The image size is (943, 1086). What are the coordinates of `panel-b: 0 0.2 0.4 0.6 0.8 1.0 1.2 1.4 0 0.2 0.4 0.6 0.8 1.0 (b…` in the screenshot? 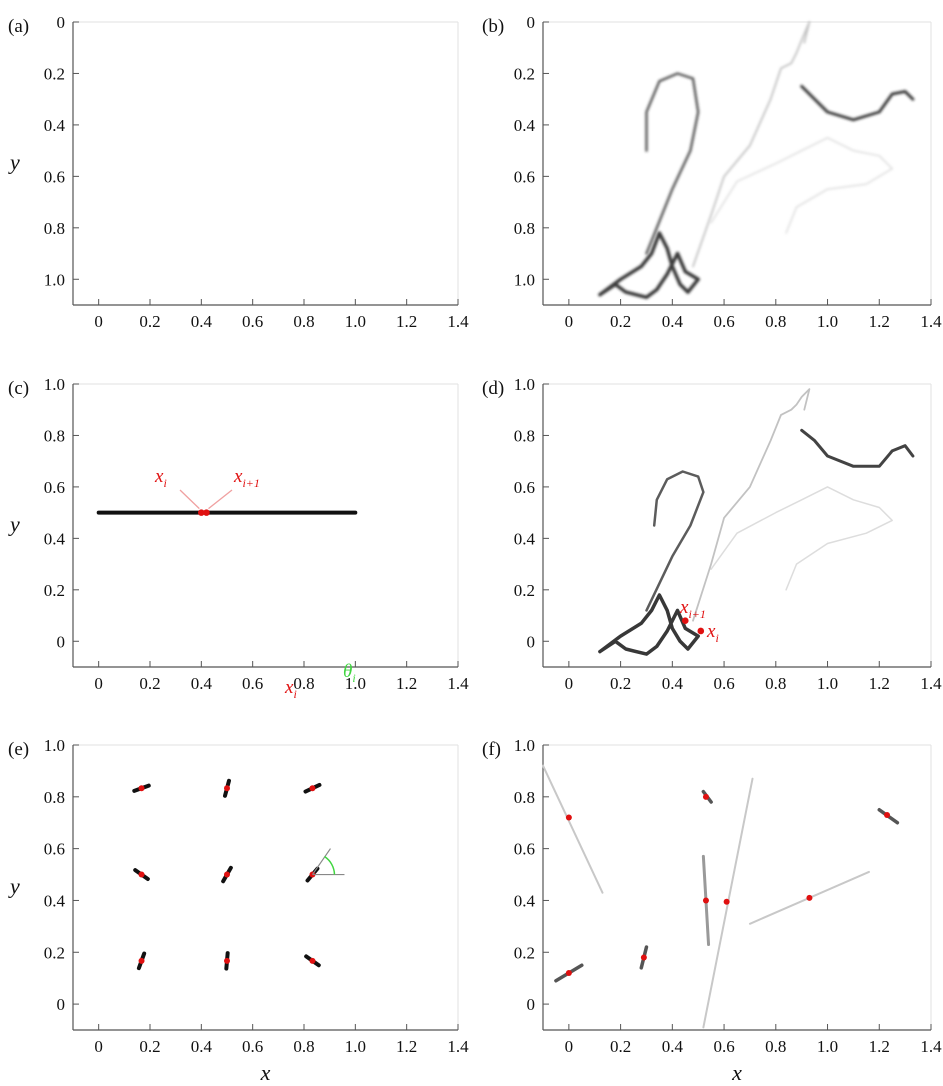 It's located at (712, 172).